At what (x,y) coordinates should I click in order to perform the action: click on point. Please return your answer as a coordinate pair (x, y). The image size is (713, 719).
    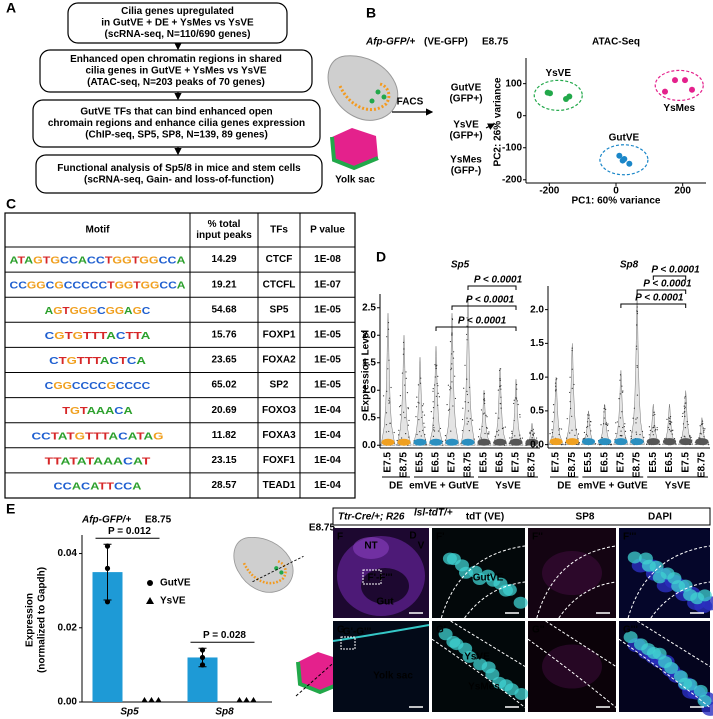
    Looking at the image, I should click on (569, 96).